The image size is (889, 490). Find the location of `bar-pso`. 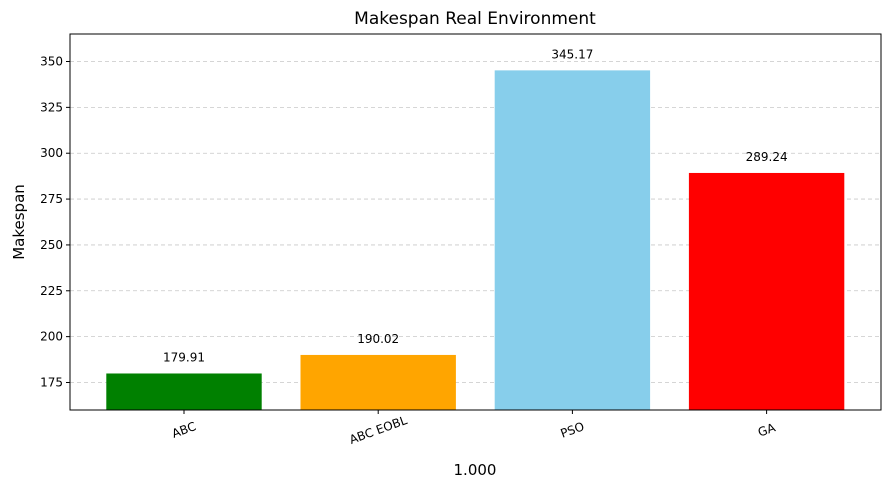

bar-pso is located at coordinates (572, 240).